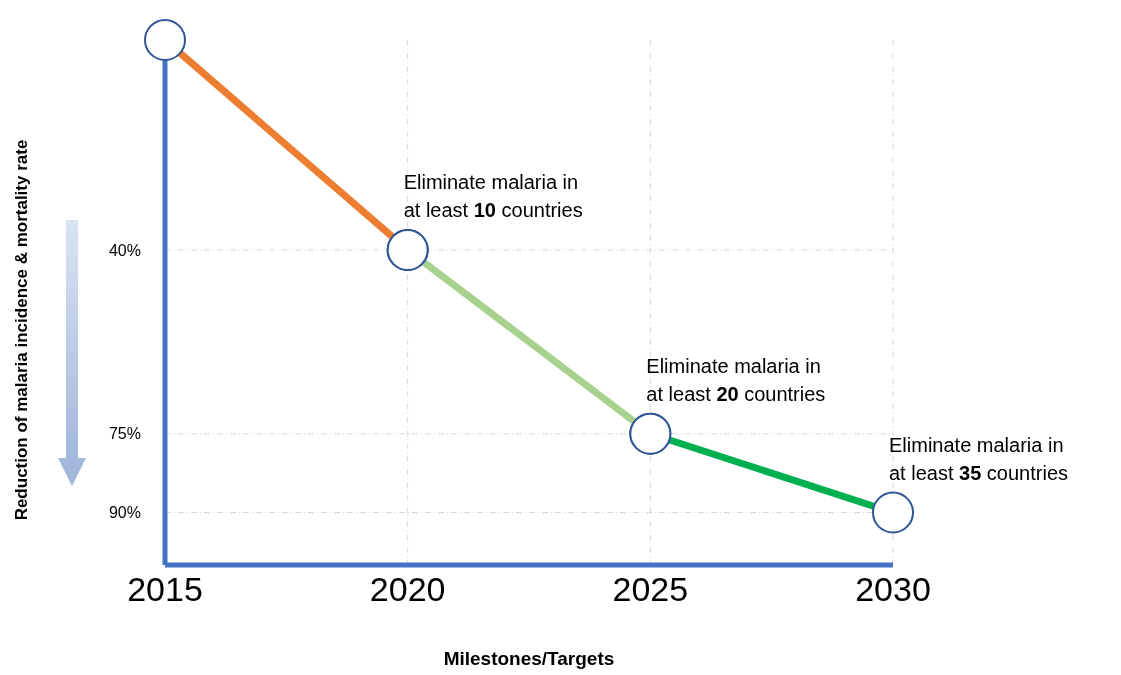  I want to click on y-tick-label: 90%, so click(124, 513).